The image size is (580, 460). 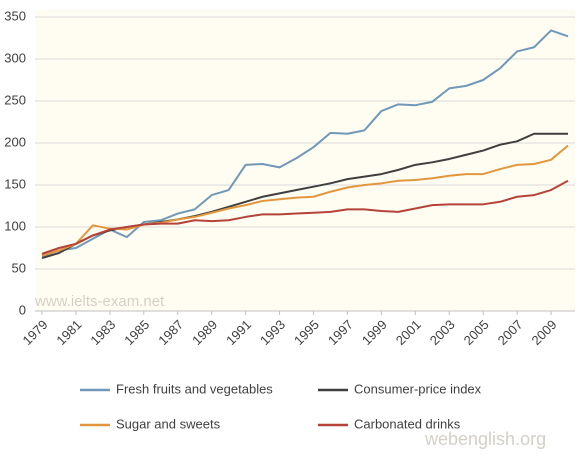 What do you see at coordinates (510, 332) in the screenshot?
I see `x-tick-label: 2007` at bounding box center [510, 332].